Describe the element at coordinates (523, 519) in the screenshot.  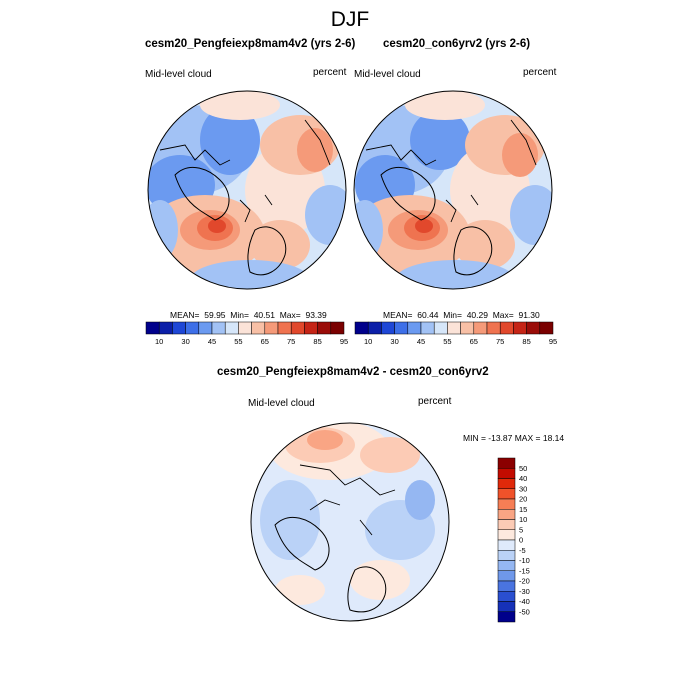
I see `diff-colorbar-tick-label: 10` at that location.